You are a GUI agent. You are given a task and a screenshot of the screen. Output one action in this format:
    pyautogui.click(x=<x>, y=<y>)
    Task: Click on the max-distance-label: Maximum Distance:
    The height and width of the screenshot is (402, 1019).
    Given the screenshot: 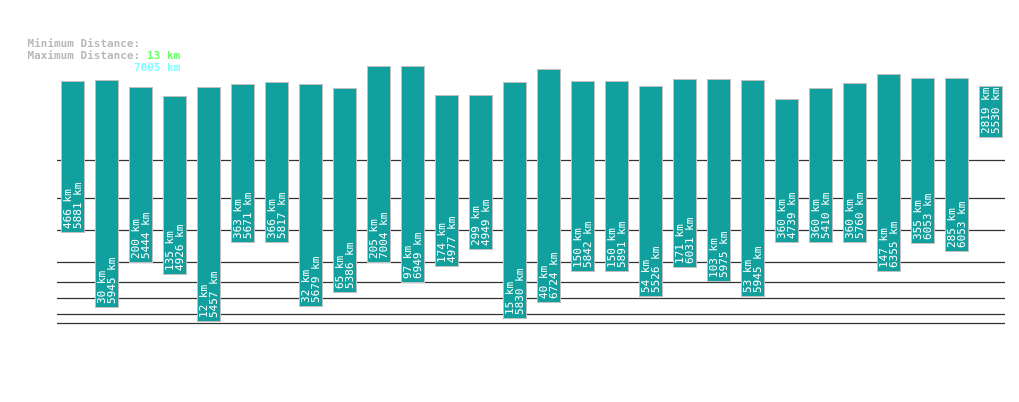 What is the action you would take?
    pyautogui.click(x=84, y=55)
    